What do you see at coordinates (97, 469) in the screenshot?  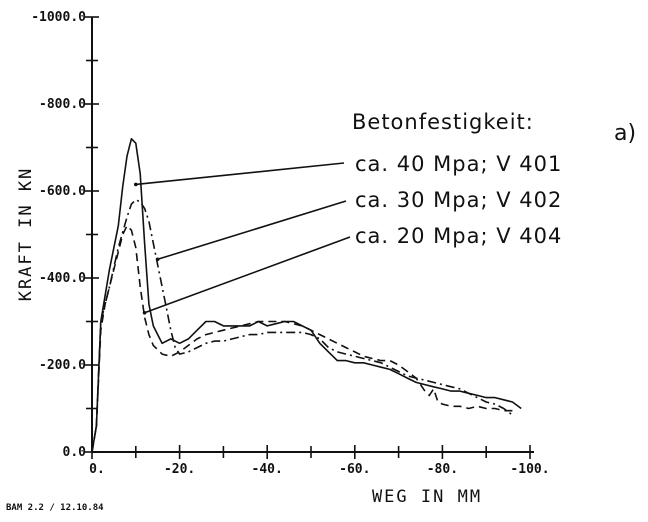 I see `x-tick-label: 0.` at bounding box center [97, 469].